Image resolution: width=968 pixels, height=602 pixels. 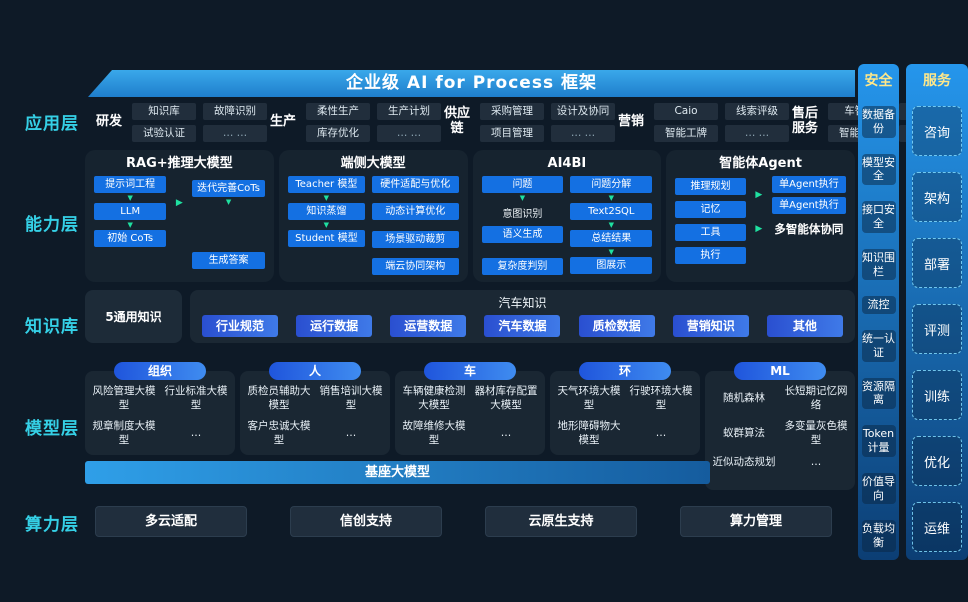 What do you see at coordinates (816, 398) in the screenshot?
I see `model-item: 长短期记忆网络` at bounding box center [816, 398].